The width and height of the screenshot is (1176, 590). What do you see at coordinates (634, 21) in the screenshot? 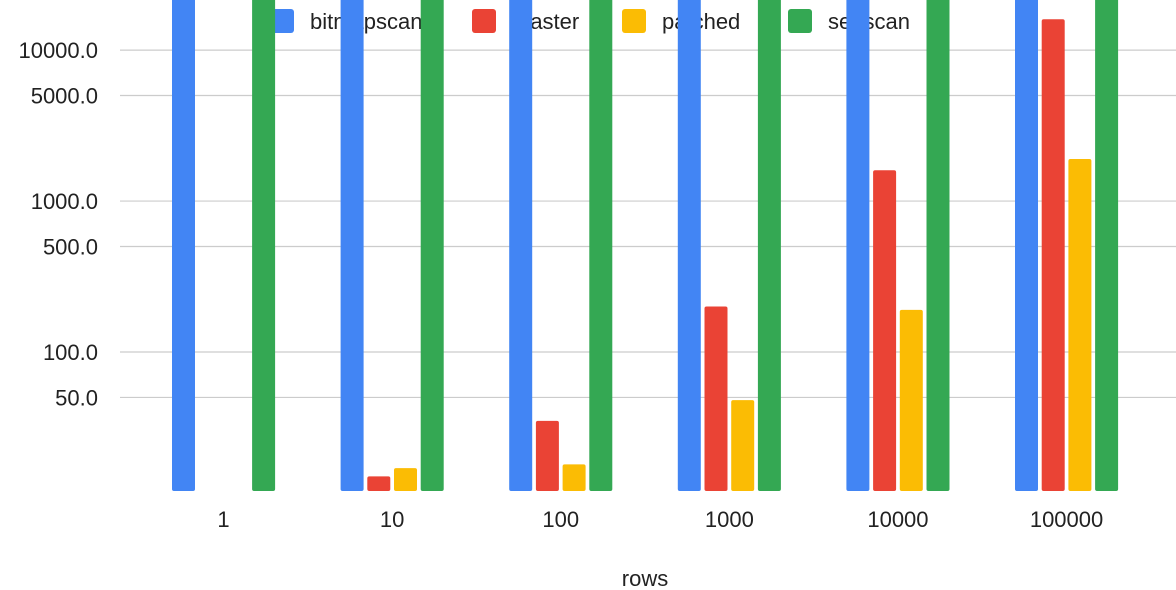
I see `legend-swatch-patched` at bounding box center [634, 21].